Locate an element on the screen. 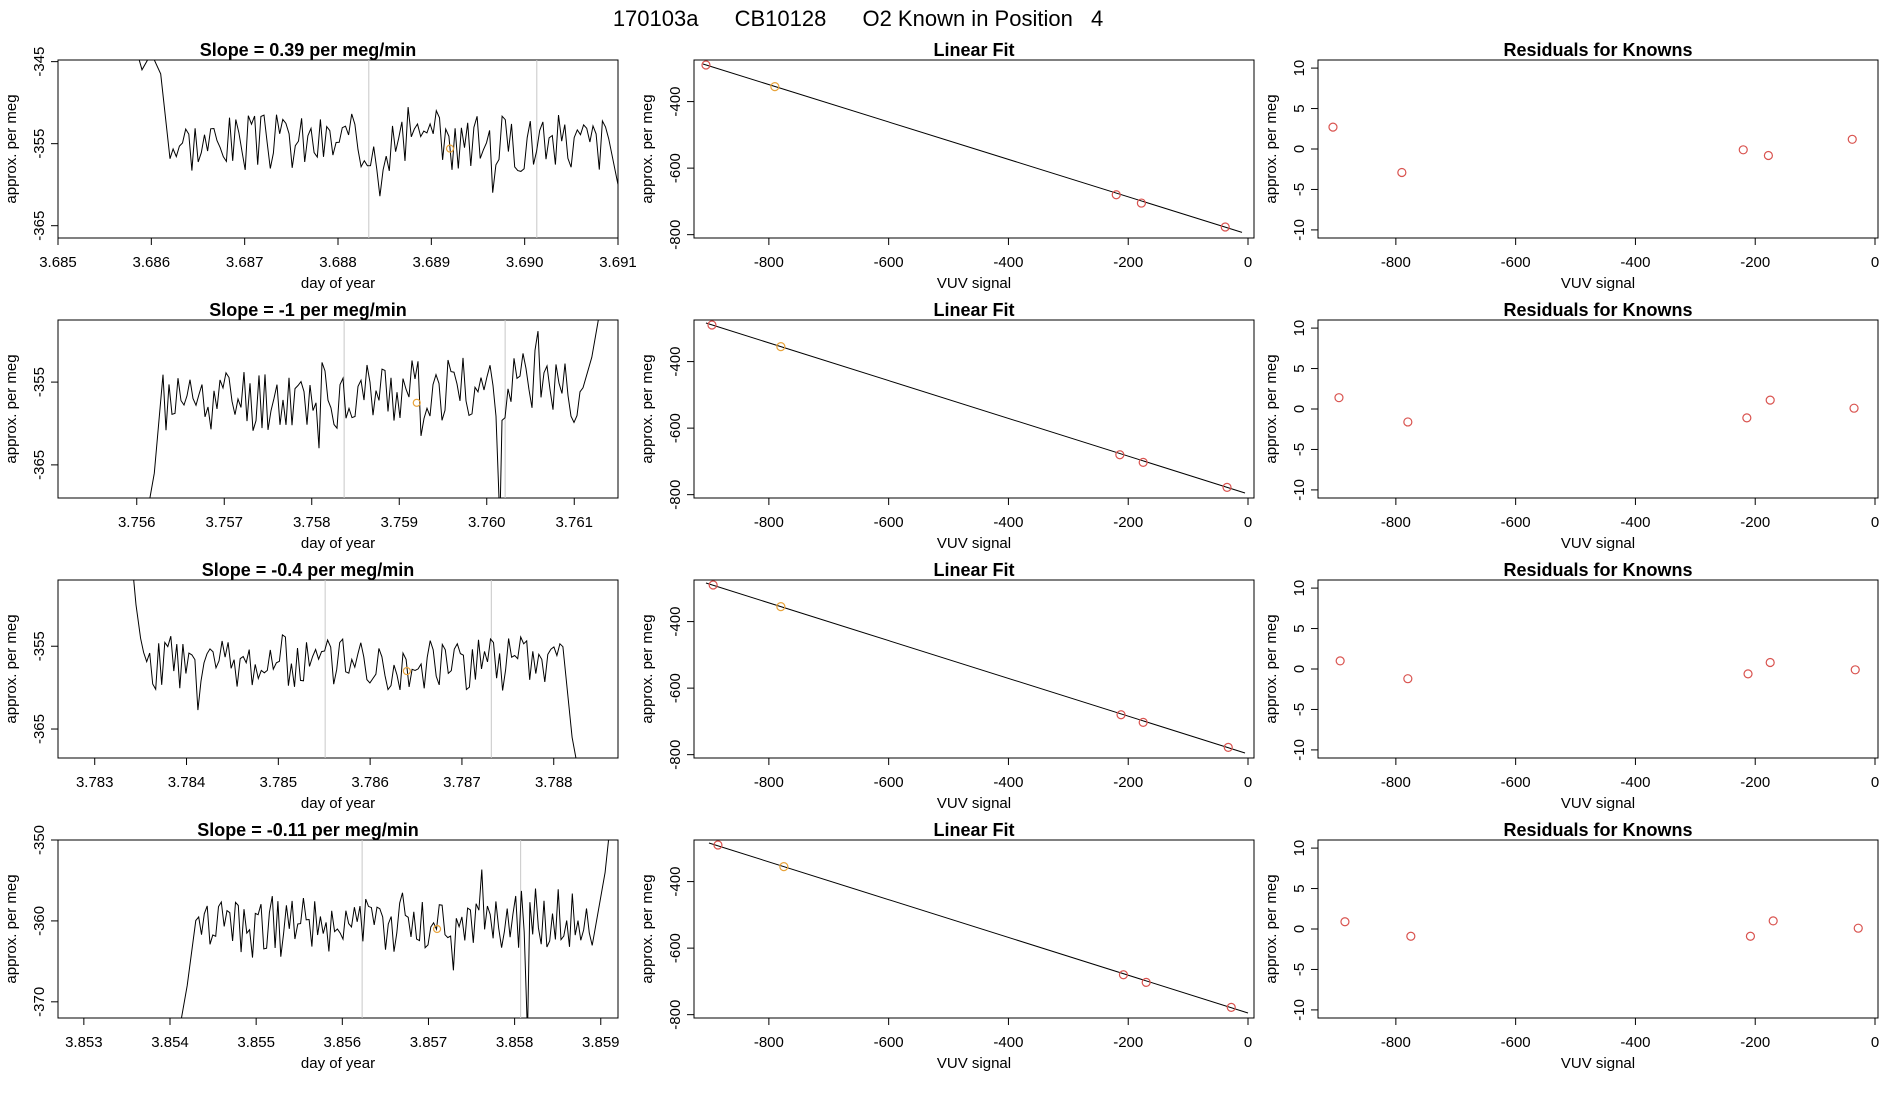 The height and width of the screenshot is (1100, 1900). slope-title: Slope = -0.4 per meg/min is located at coordinates (308, 570).